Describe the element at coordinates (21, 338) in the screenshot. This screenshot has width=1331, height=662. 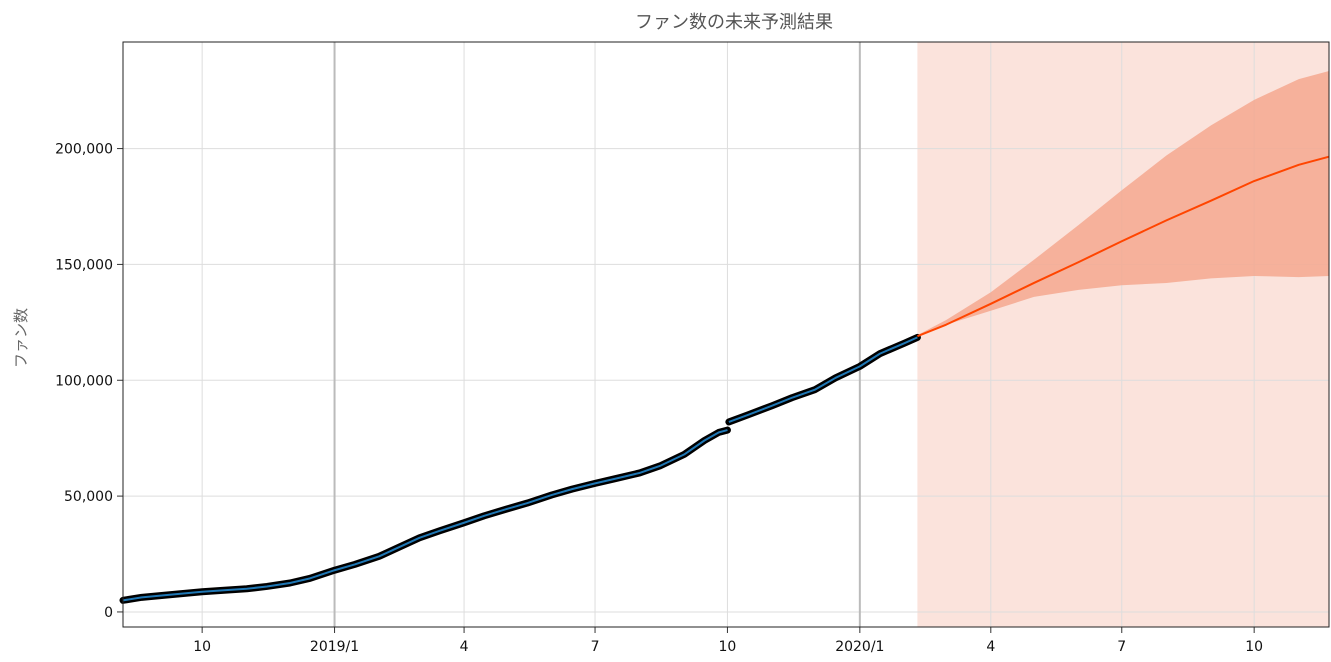
I see `y-axis-label: ファン数` at that location.